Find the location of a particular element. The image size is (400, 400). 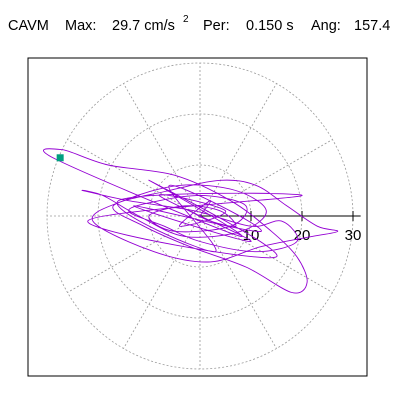

peak-marker is located at coordinates (60, 158).